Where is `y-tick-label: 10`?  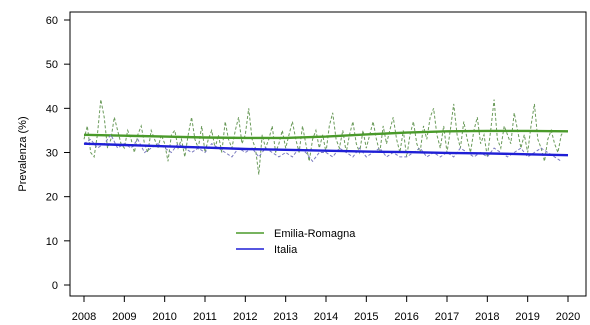 y-tick-label: 10 is located at coordinates (52, 242).